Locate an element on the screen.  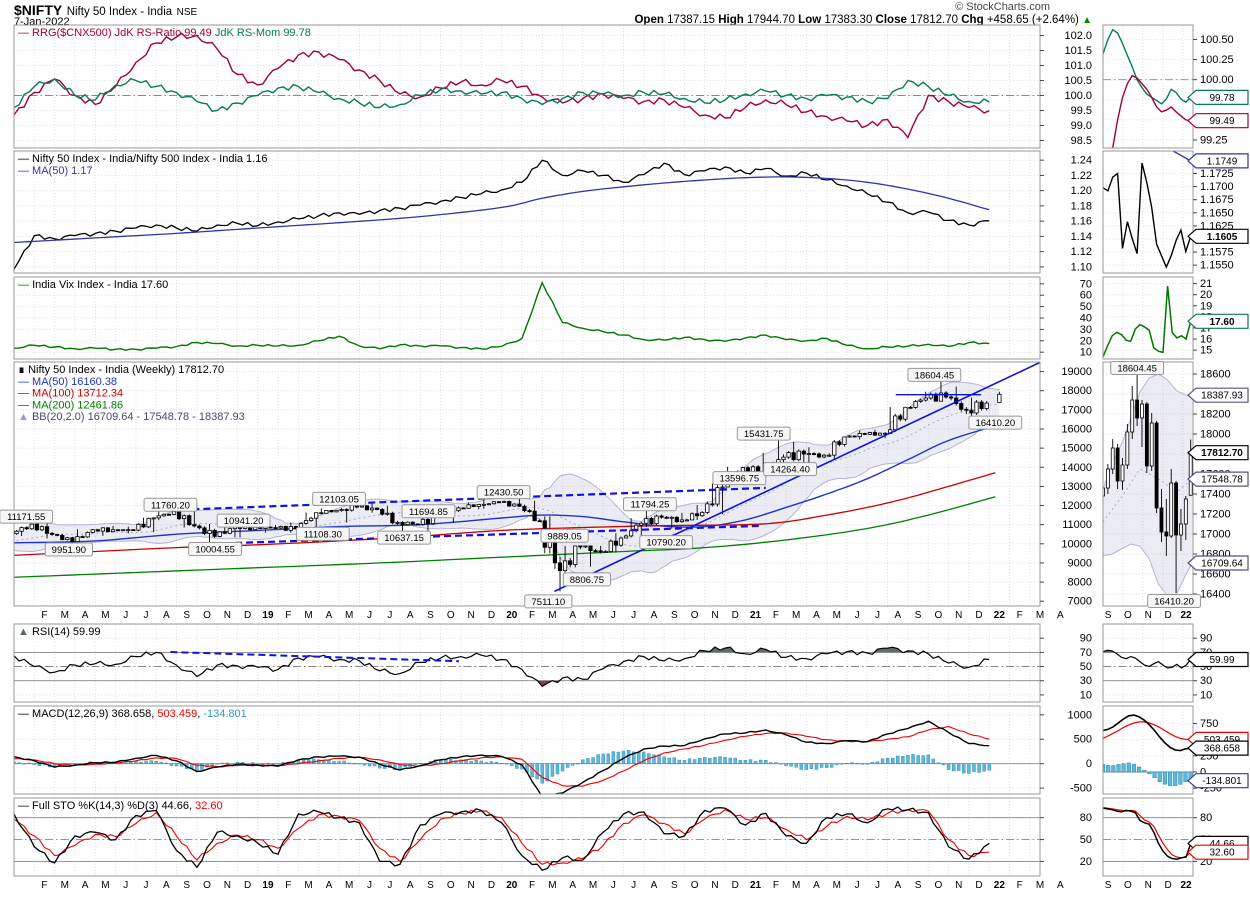
axis-tick-label: 50 is located at coordinates (1086, 667).